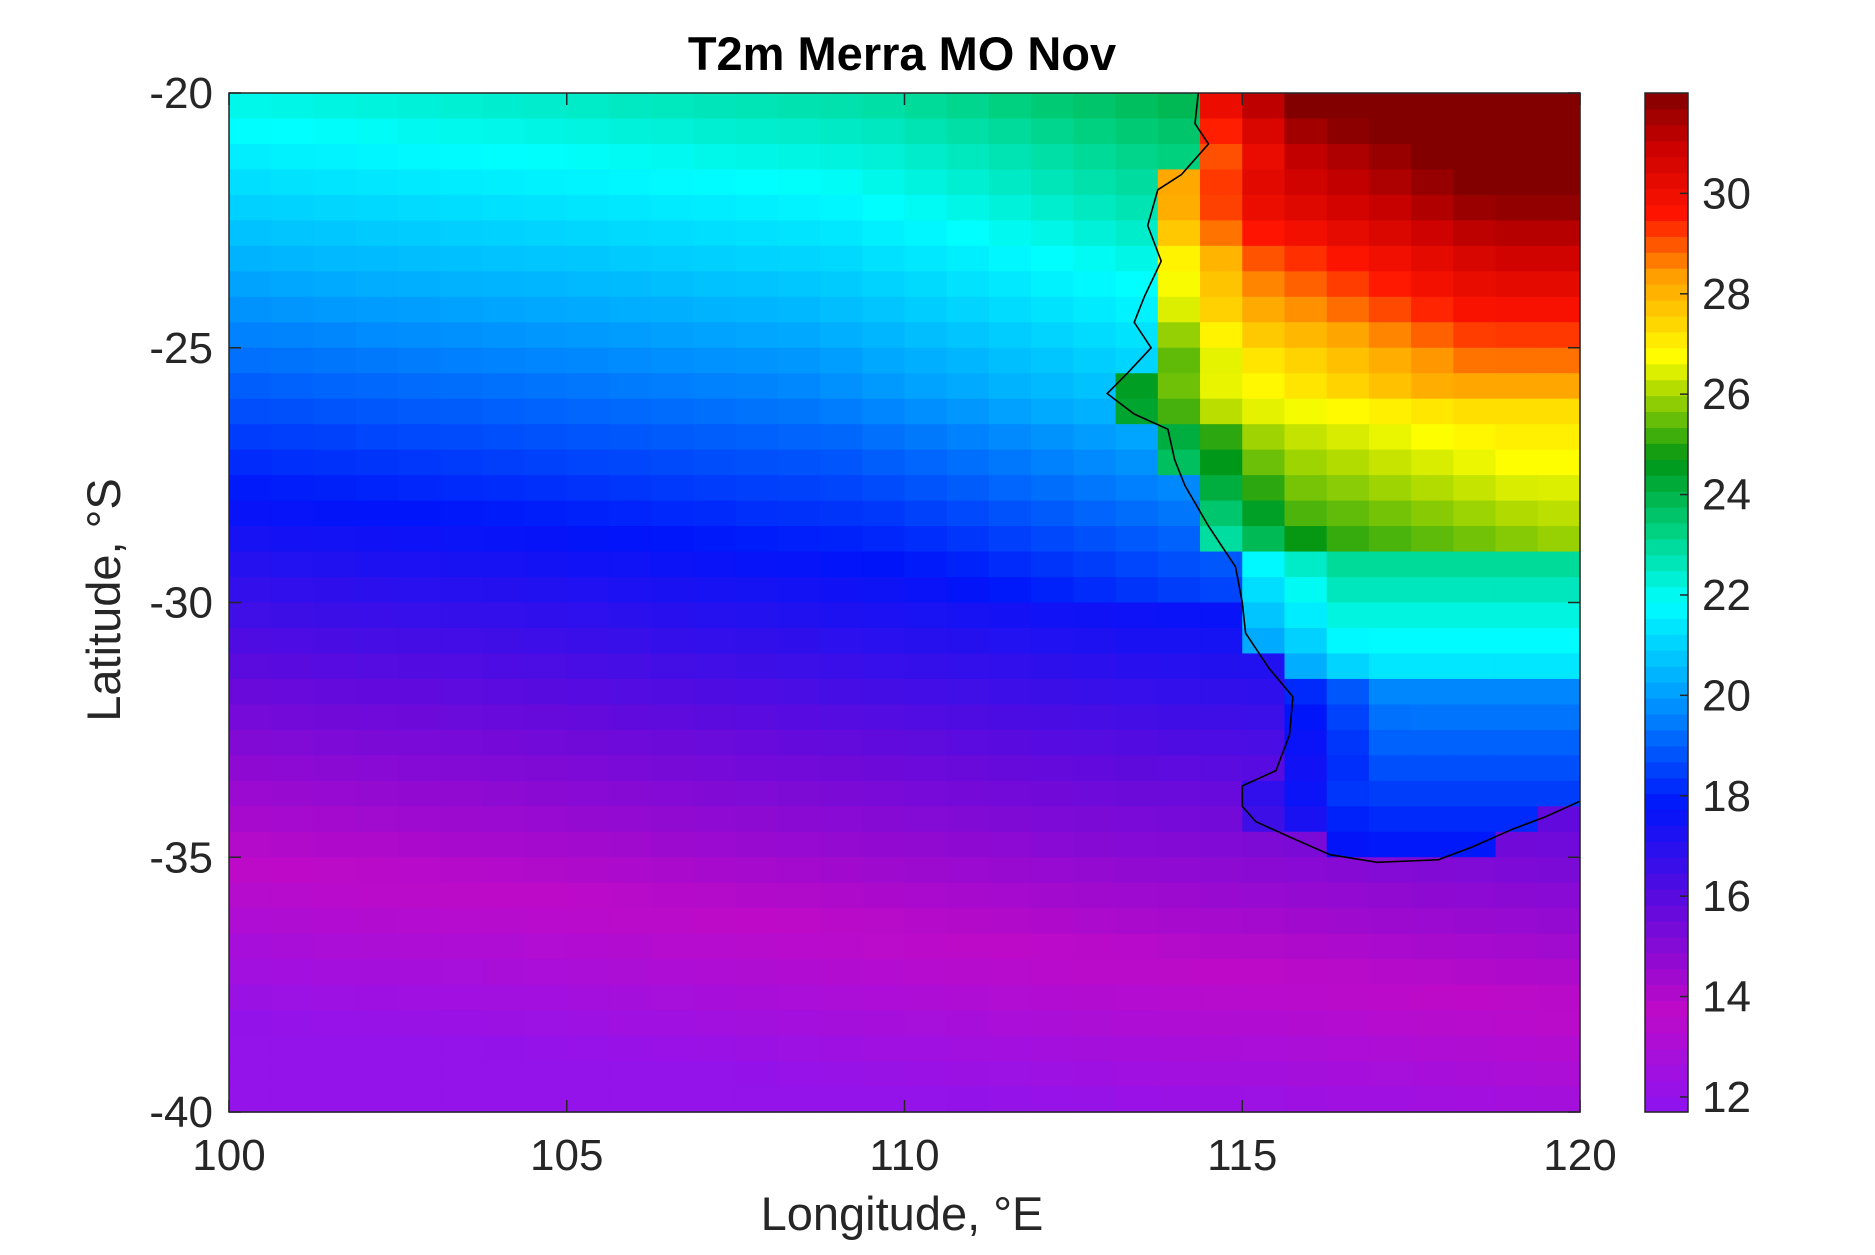  I want to click on y-axis-label: Latitude, °S, so click(103, 600).